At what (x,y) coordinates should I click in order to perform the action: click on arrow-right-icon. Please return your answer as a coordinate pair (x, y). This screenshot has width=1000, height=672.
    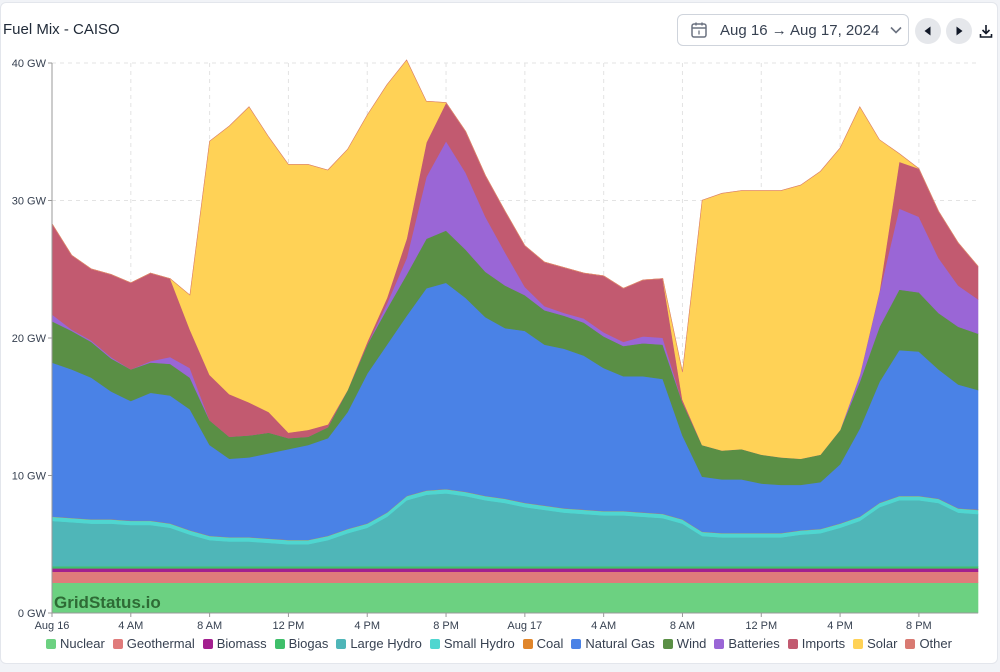
    Looking at the image, I should click on (959, 31).